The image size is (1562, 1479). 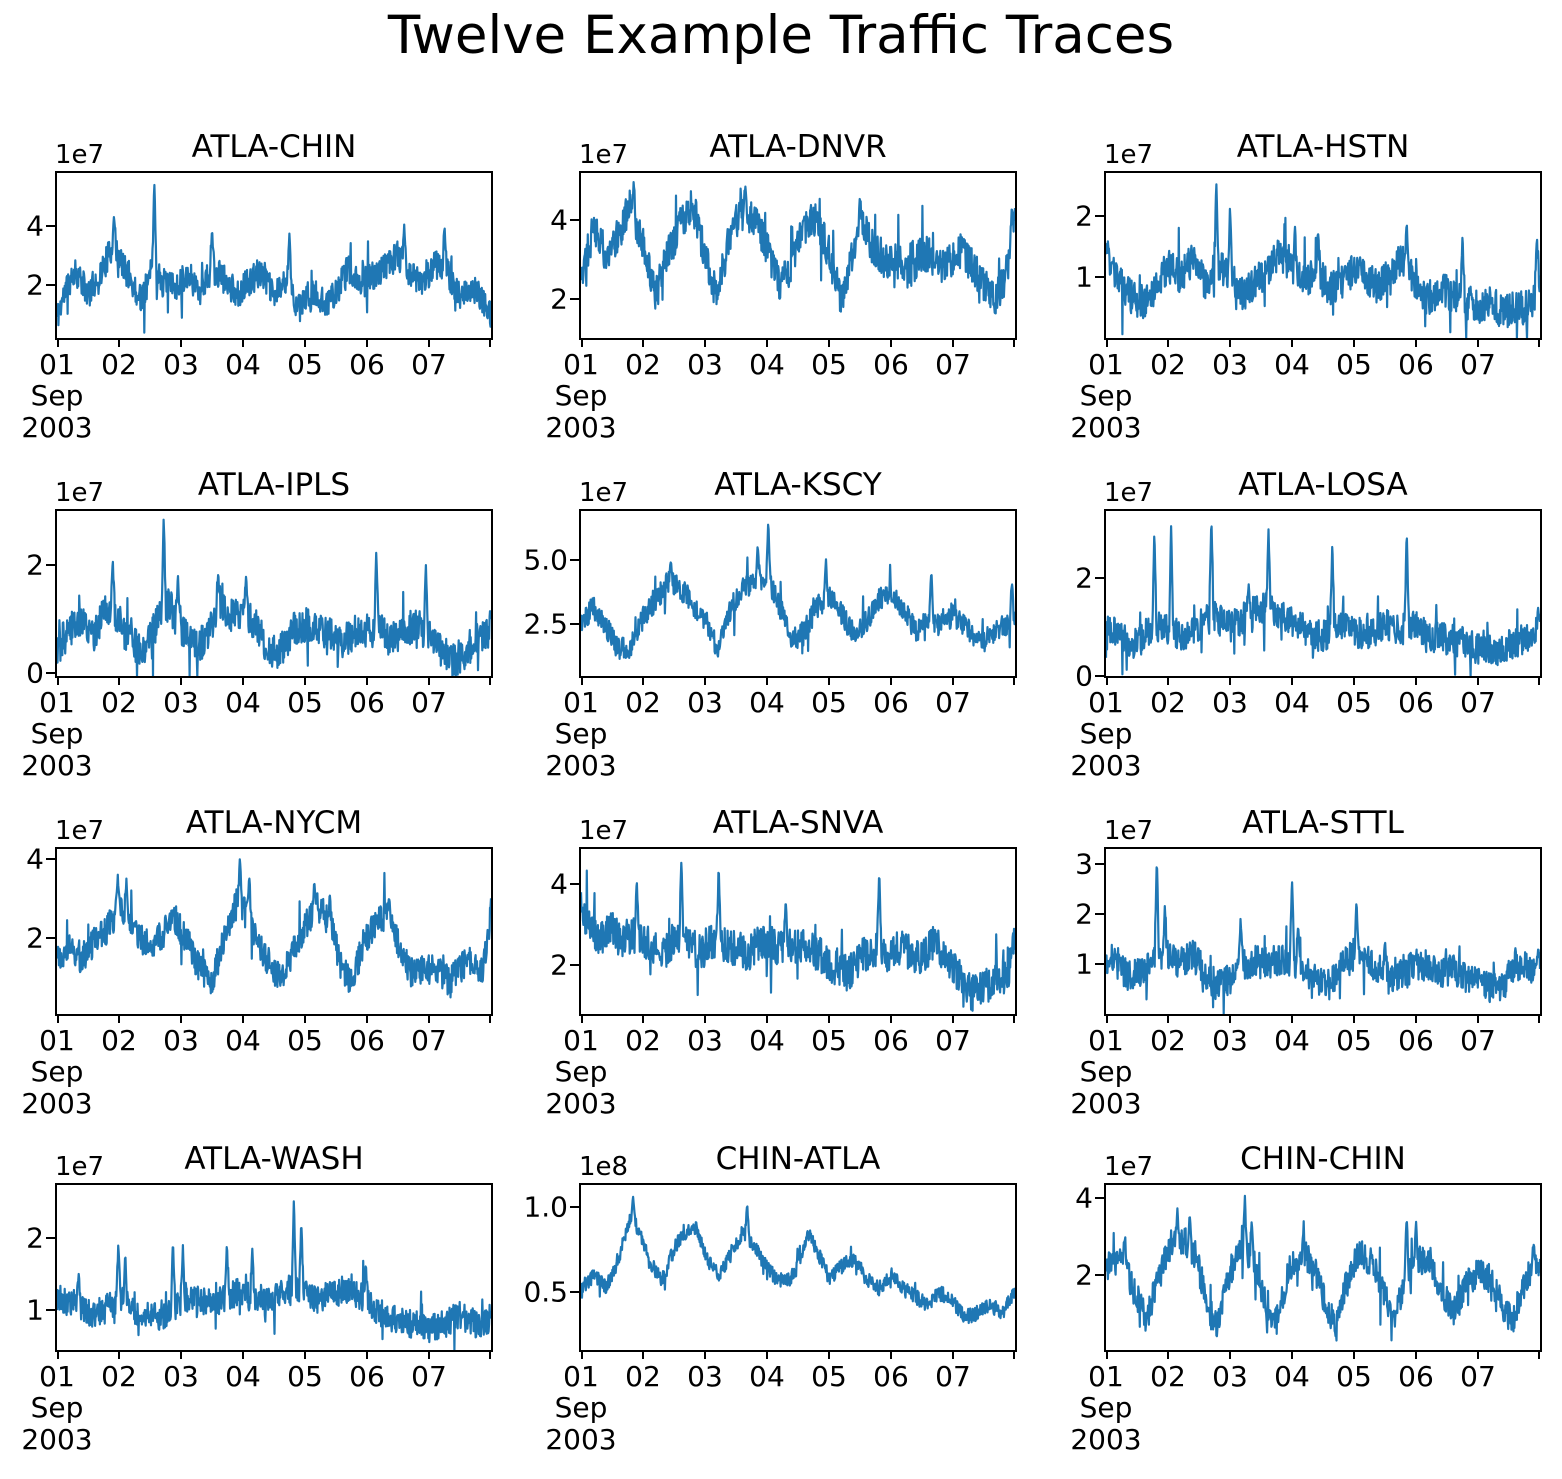 I want to click on plot-title: ATLA-DNVR, so click(x=798, y=147).